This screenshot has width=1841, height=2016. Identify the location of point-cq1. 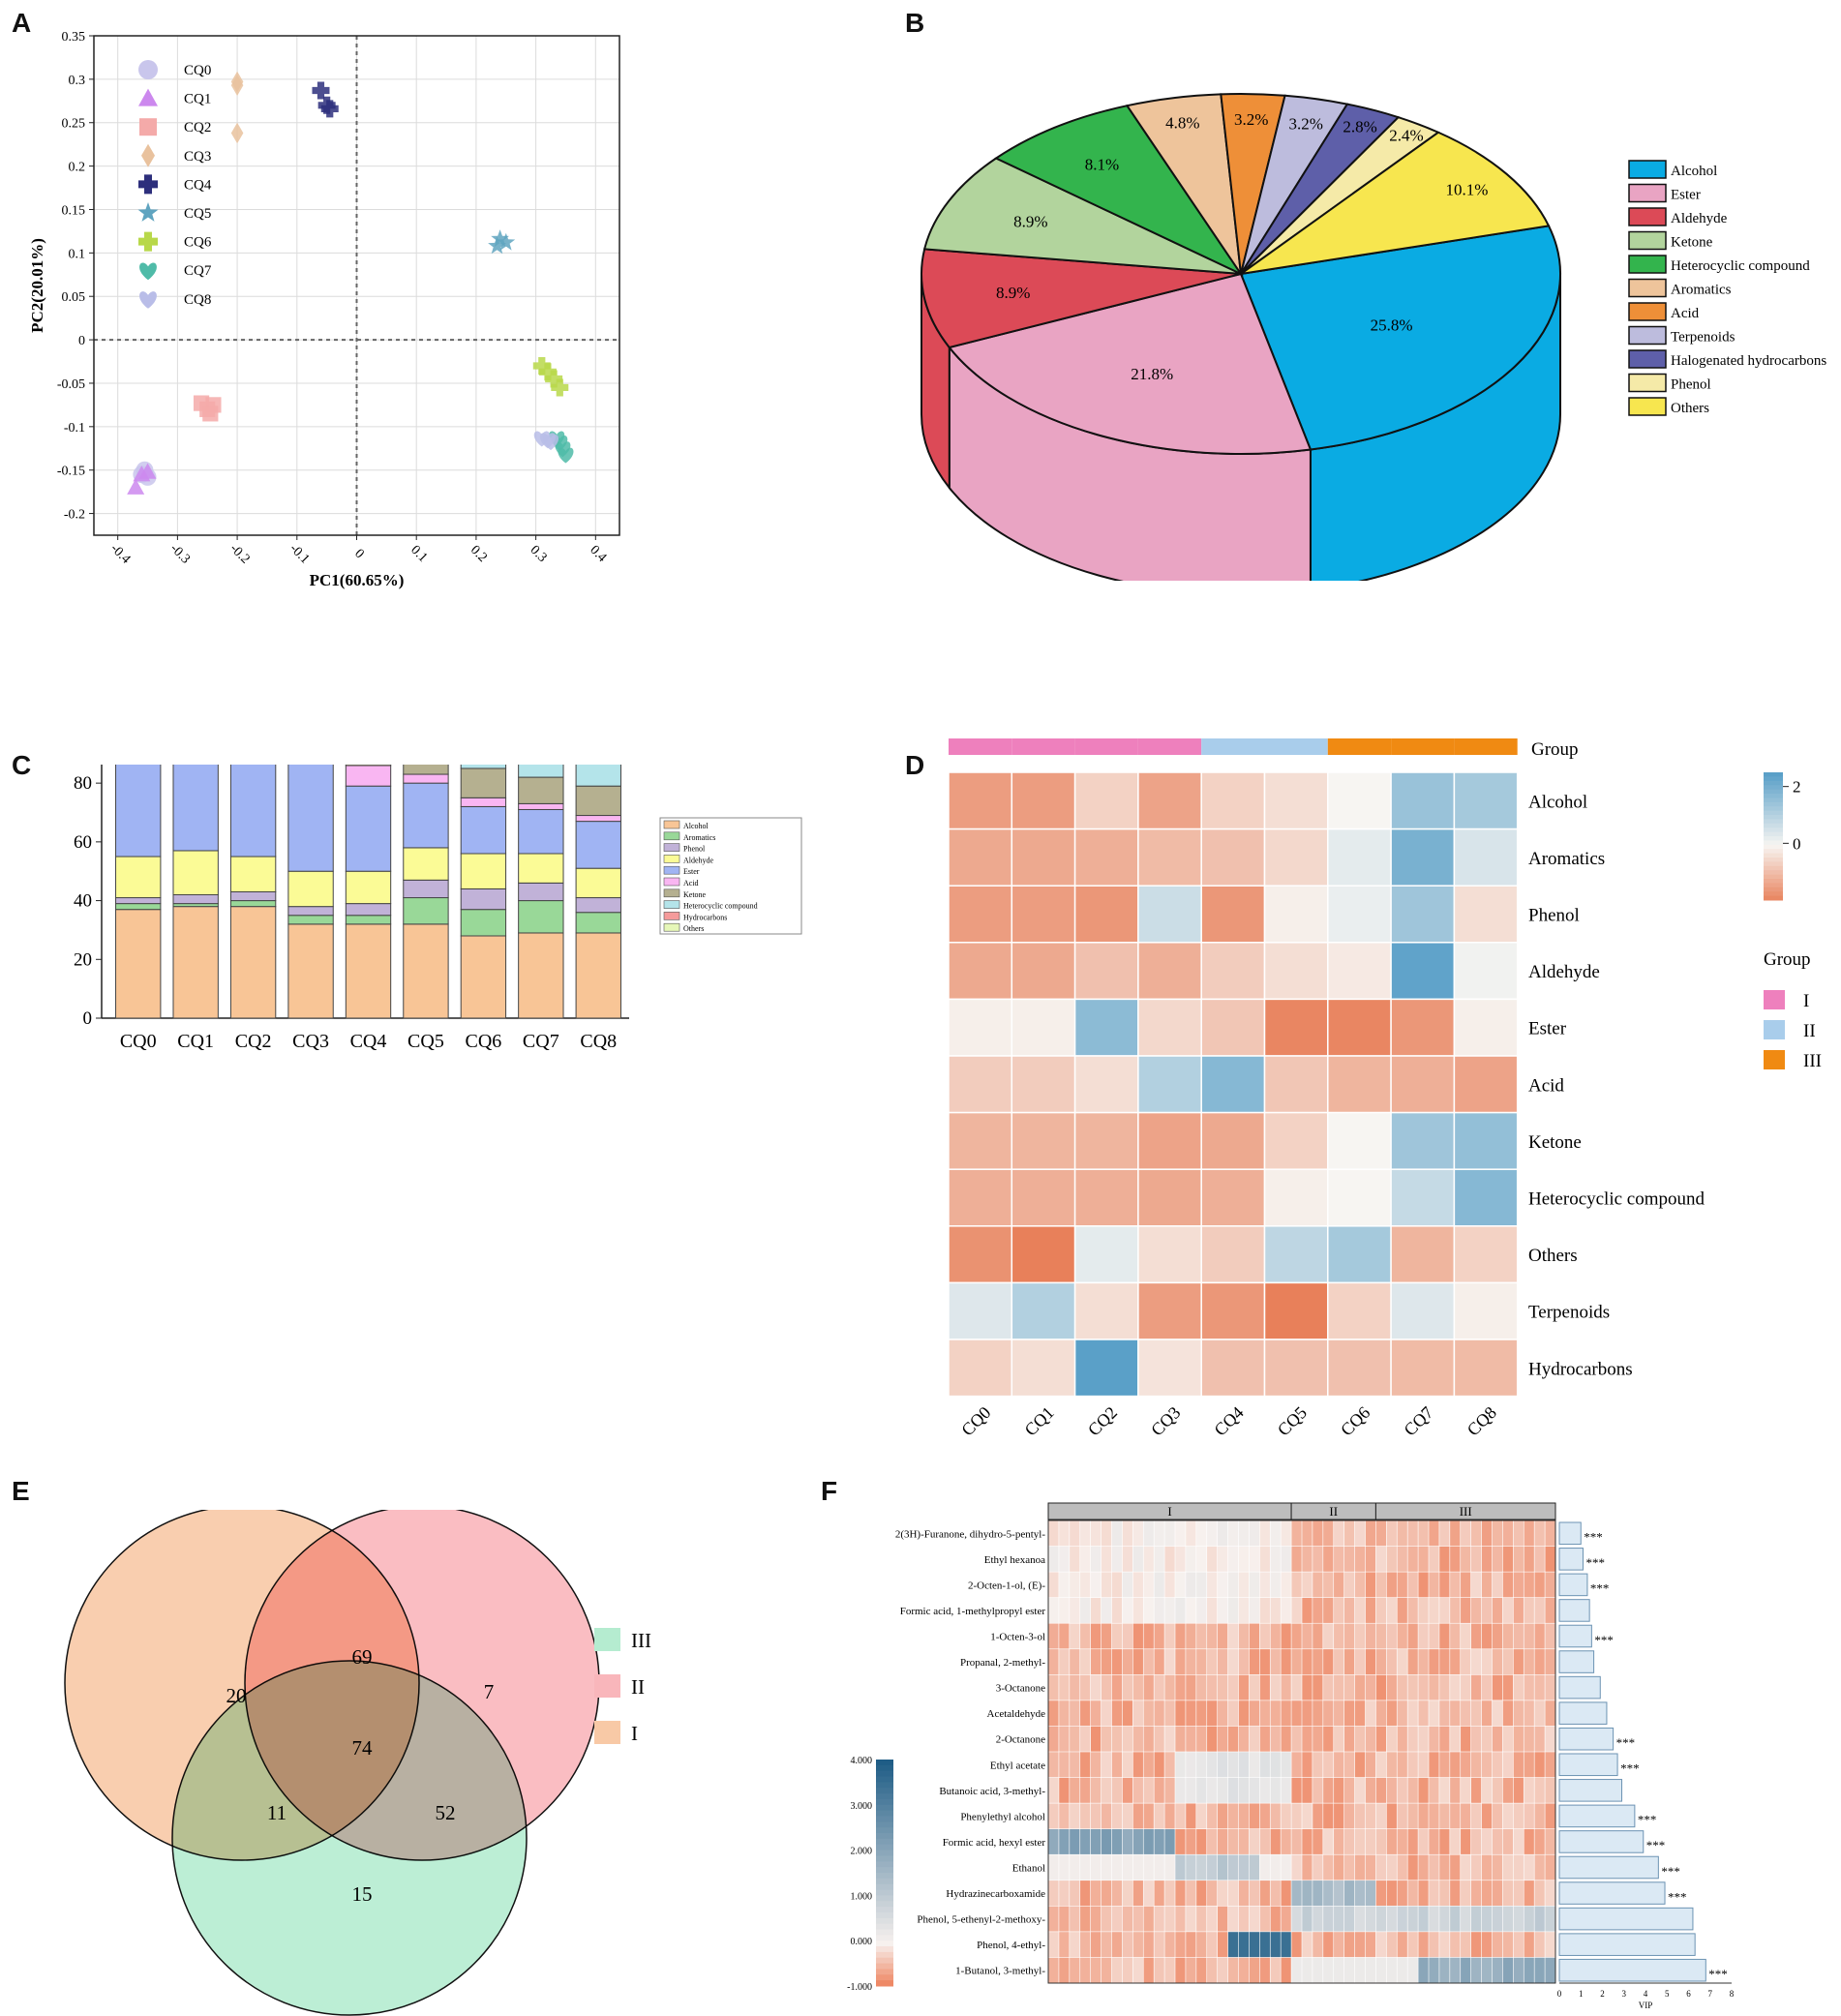
(147, 471).